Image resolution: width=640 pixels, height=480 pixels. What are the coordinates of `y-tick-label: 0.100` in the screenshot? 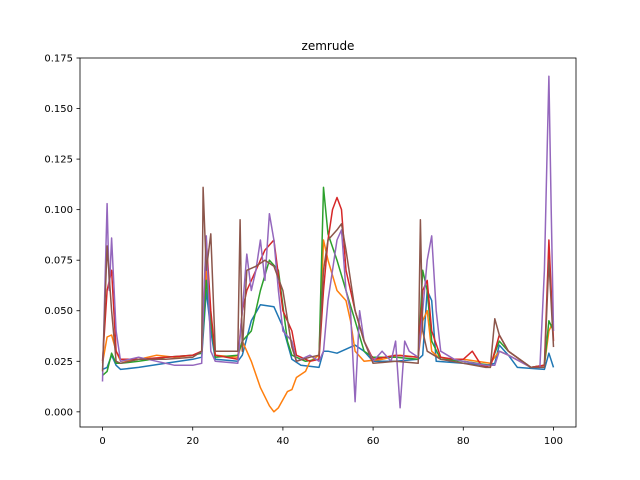 It's located at (58, 210).